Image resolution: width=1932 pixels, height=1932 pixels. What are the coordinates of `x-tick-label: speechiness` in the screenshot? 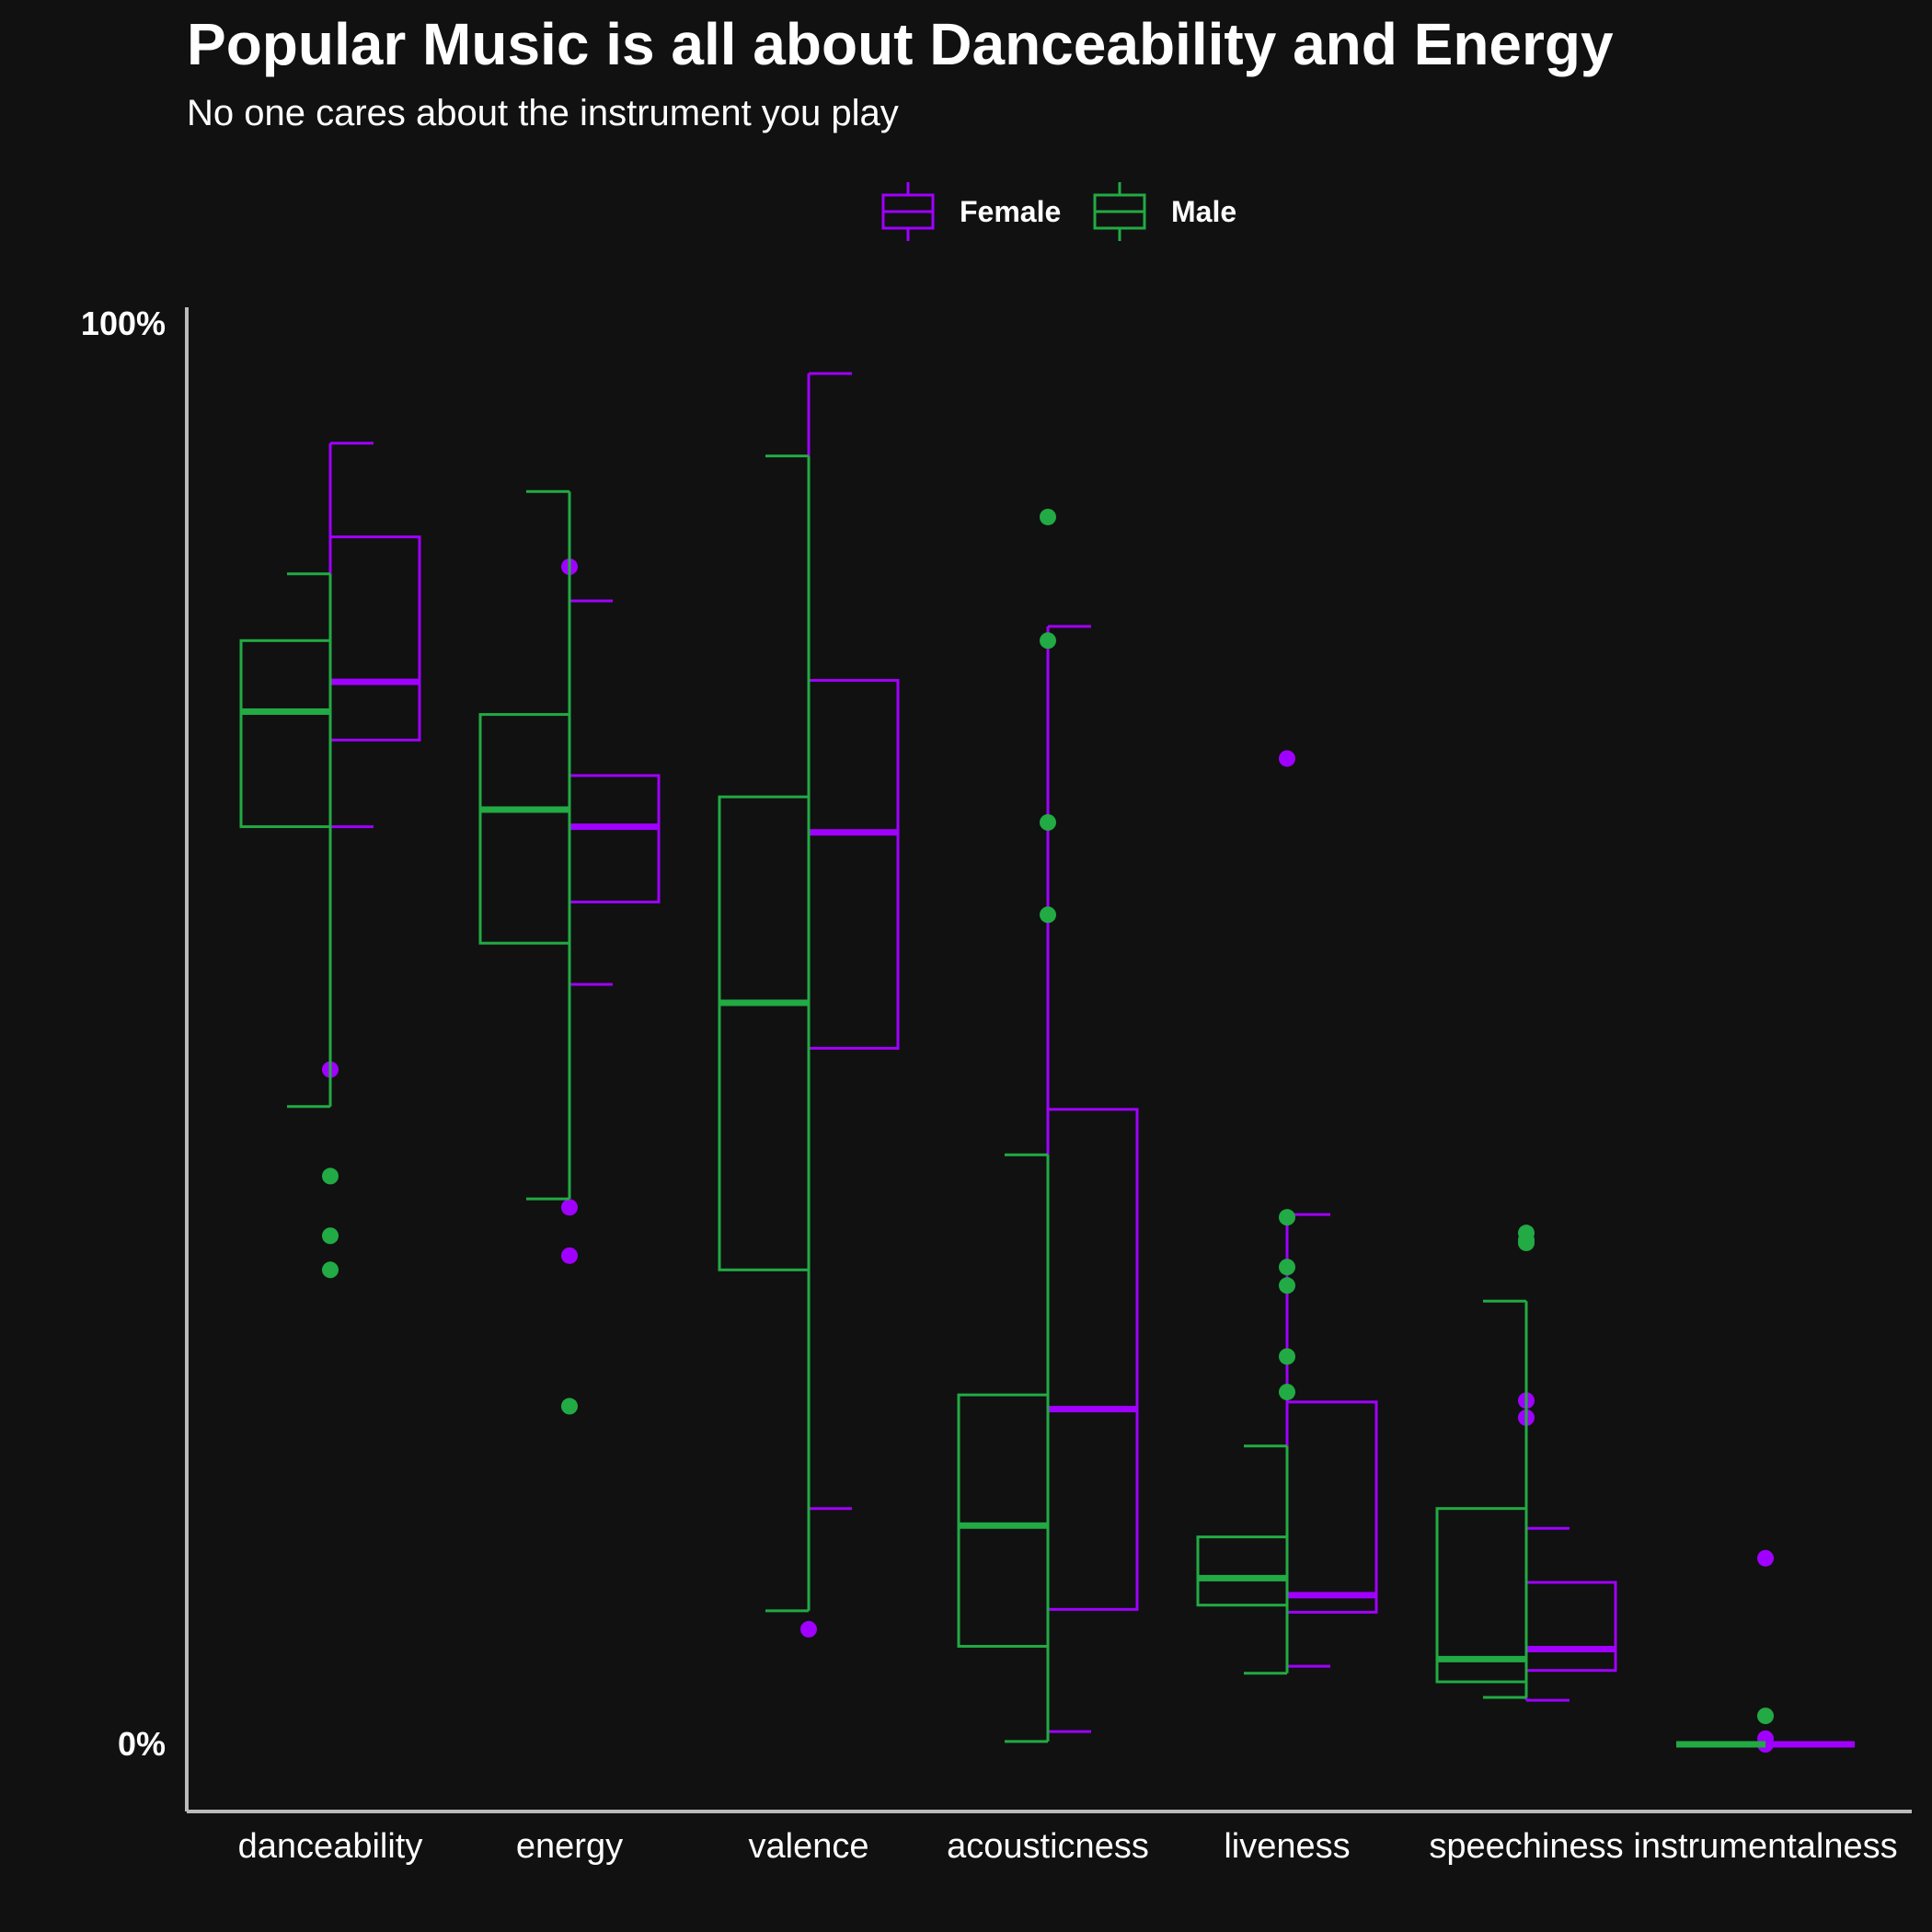 It's located at (1526, 1846).